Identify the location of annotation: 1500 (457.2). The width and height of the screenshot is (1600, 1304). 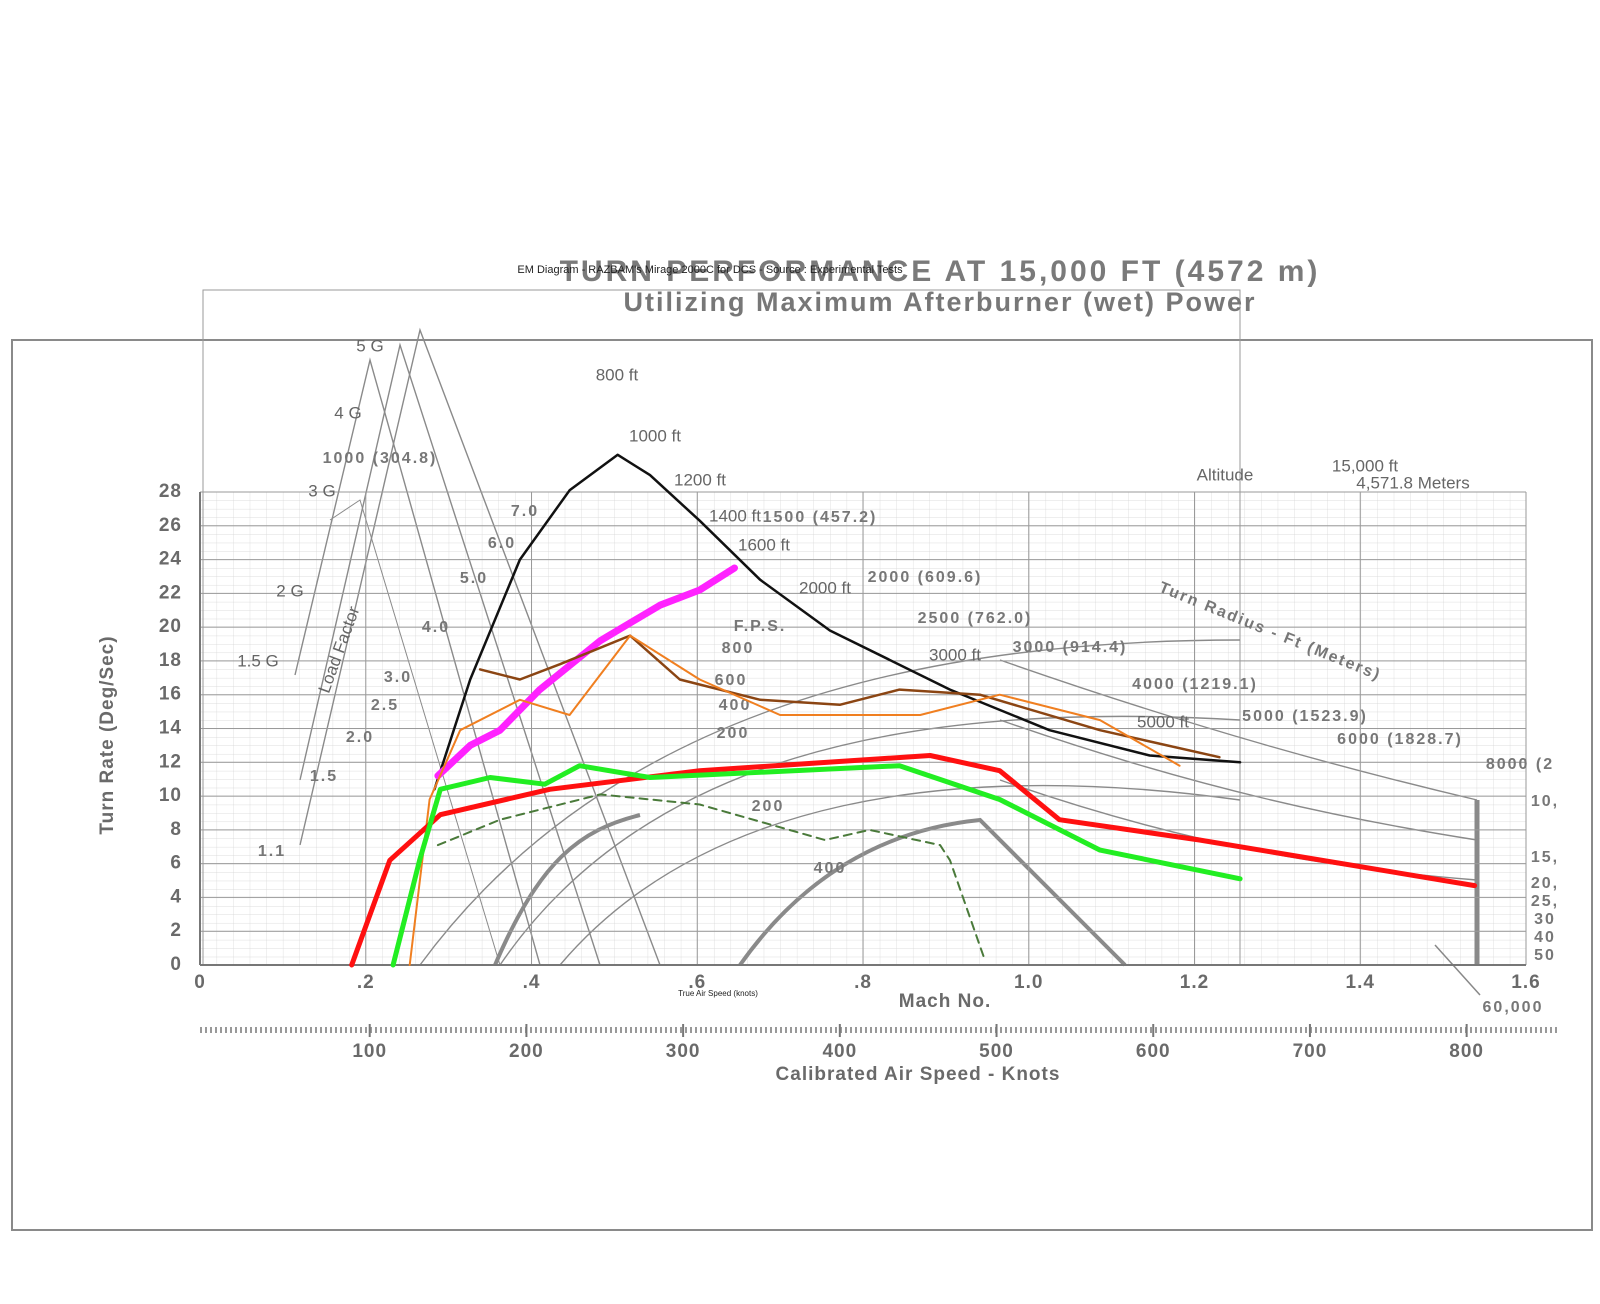
(820, 517).